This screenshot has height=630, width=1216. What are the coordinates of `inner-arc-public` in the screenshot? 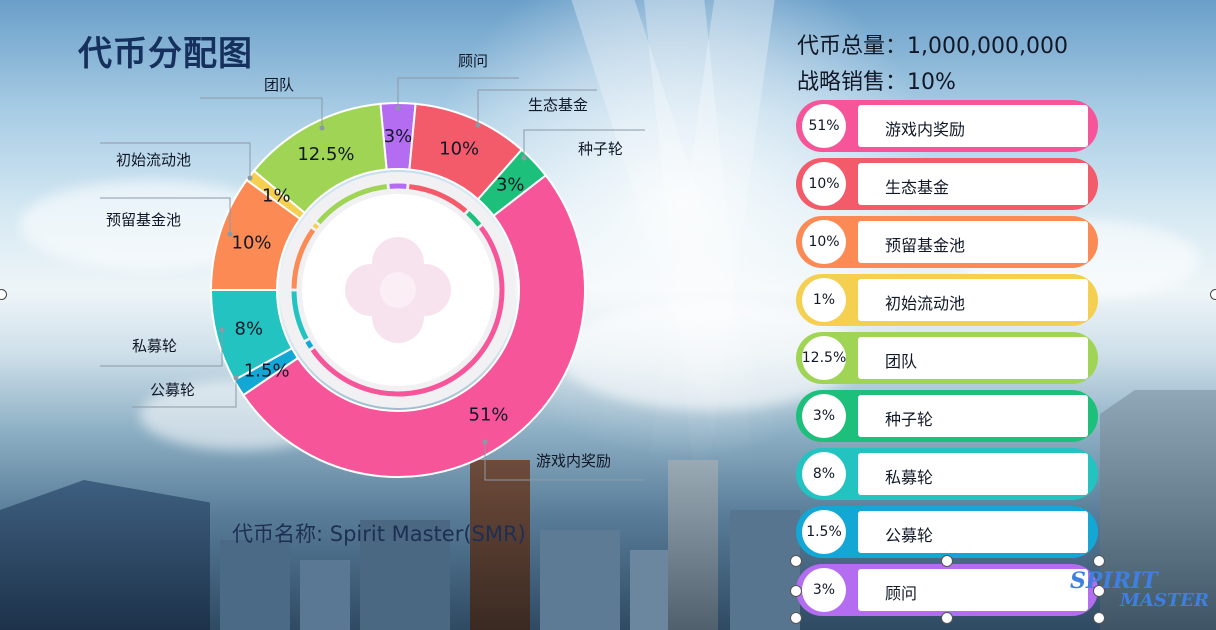 It's located at (309, 344).